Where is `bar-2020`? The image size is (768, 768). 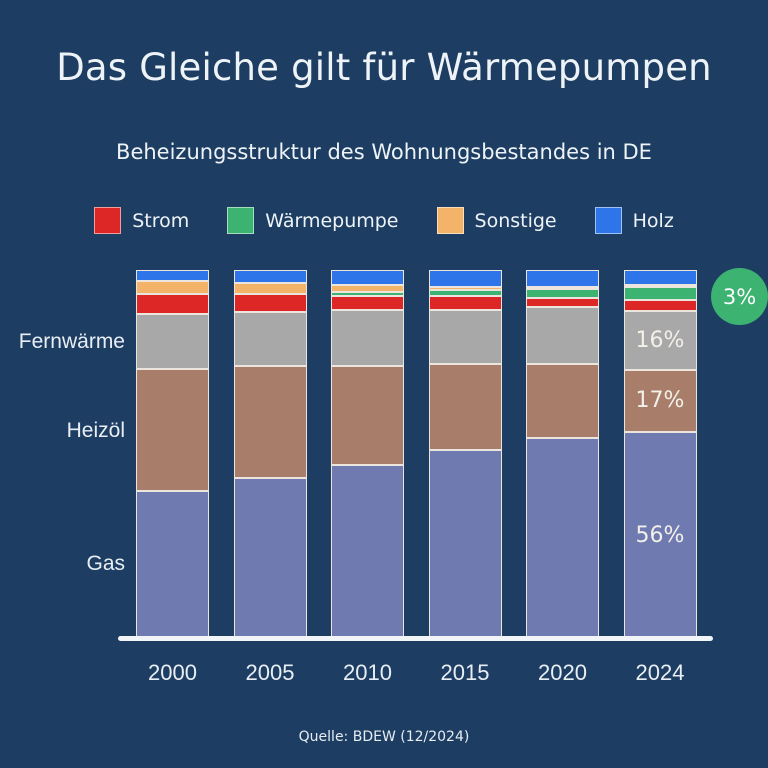
bar-2020 is located at coordinates (562, 454).